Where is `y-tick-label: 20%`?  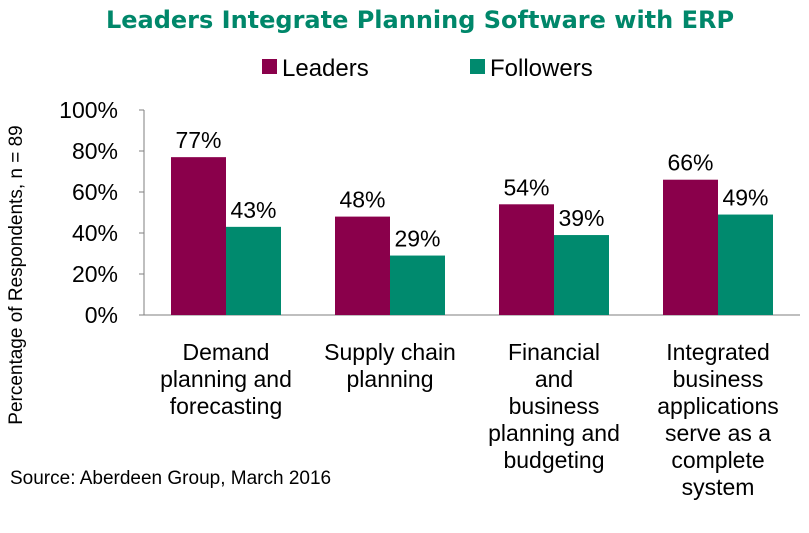 y-tick-label: 20% is located at coordinates (95, 274).